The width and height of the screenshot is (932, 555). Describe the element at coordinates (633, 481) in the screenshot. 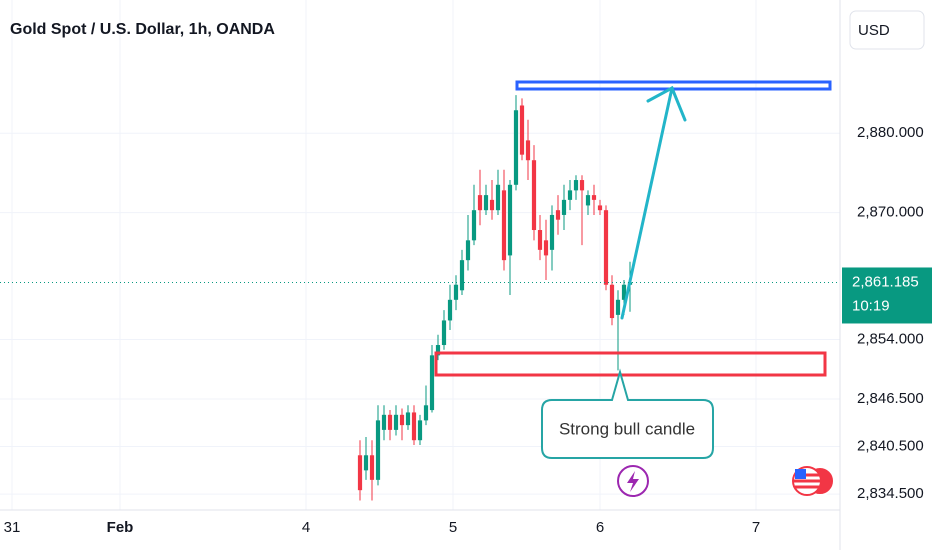

I see `event-icon` at that location.